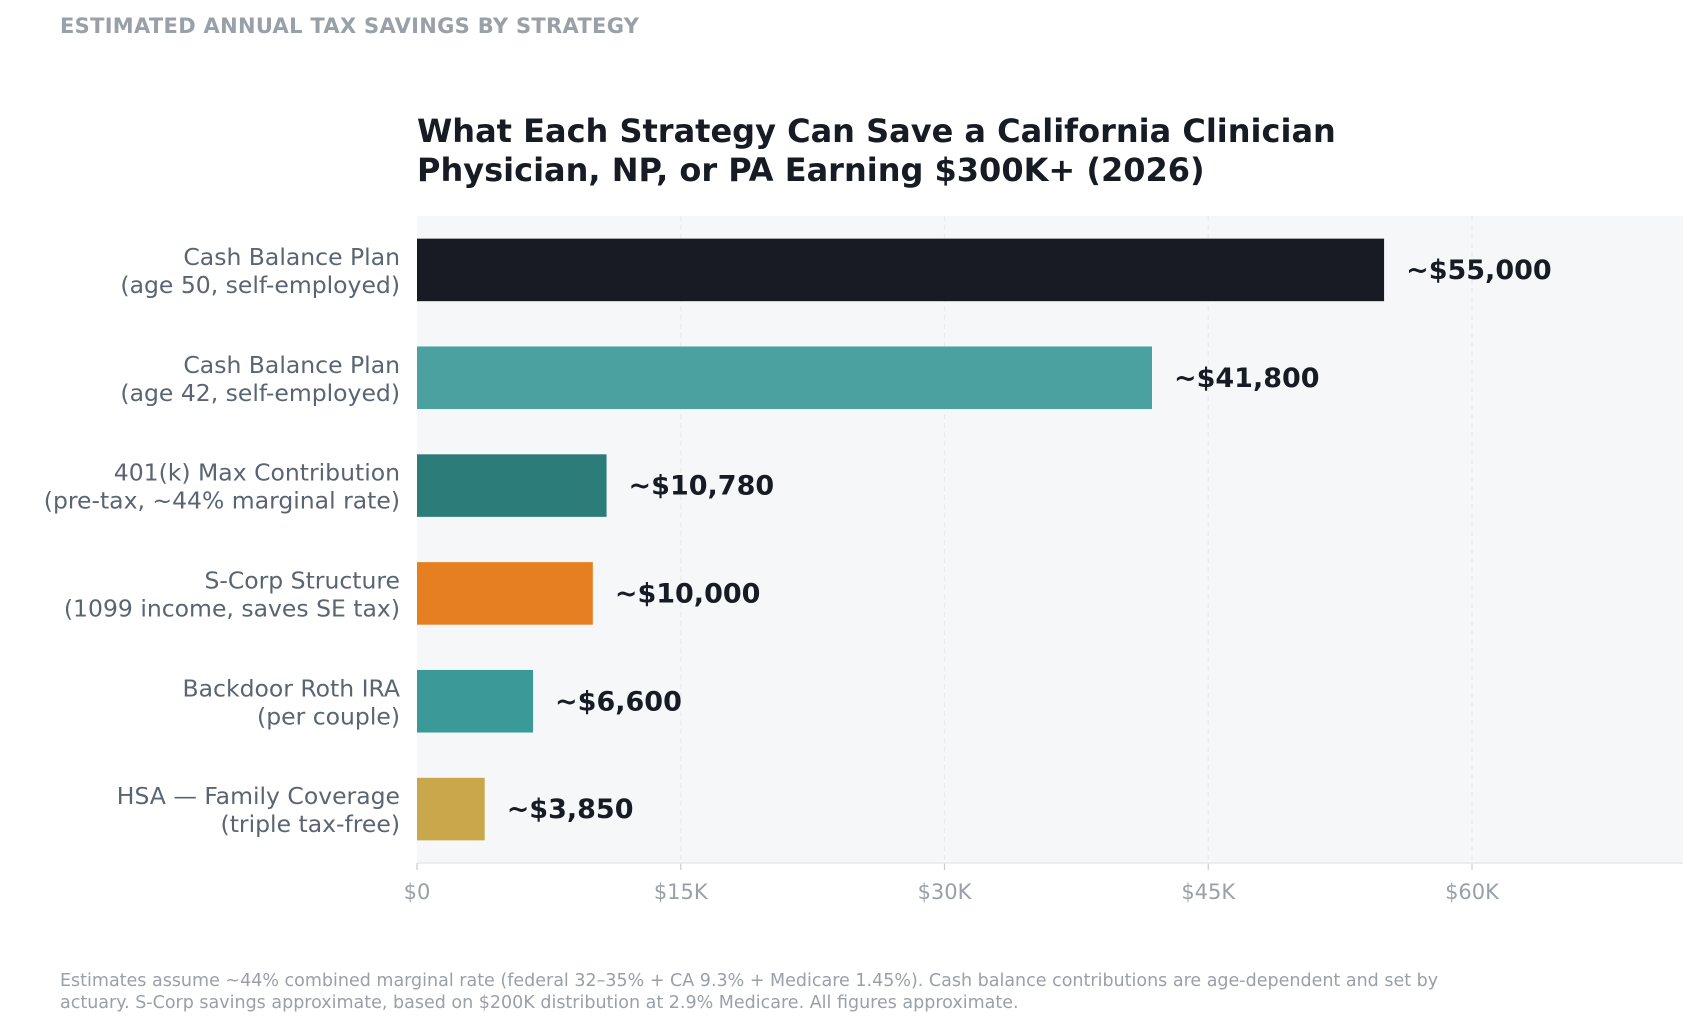 The height and width of the screenshot is (1027, 1692). I want to click on category-label: (pre-tax, ~44% marginal rate), so click(222, 501).